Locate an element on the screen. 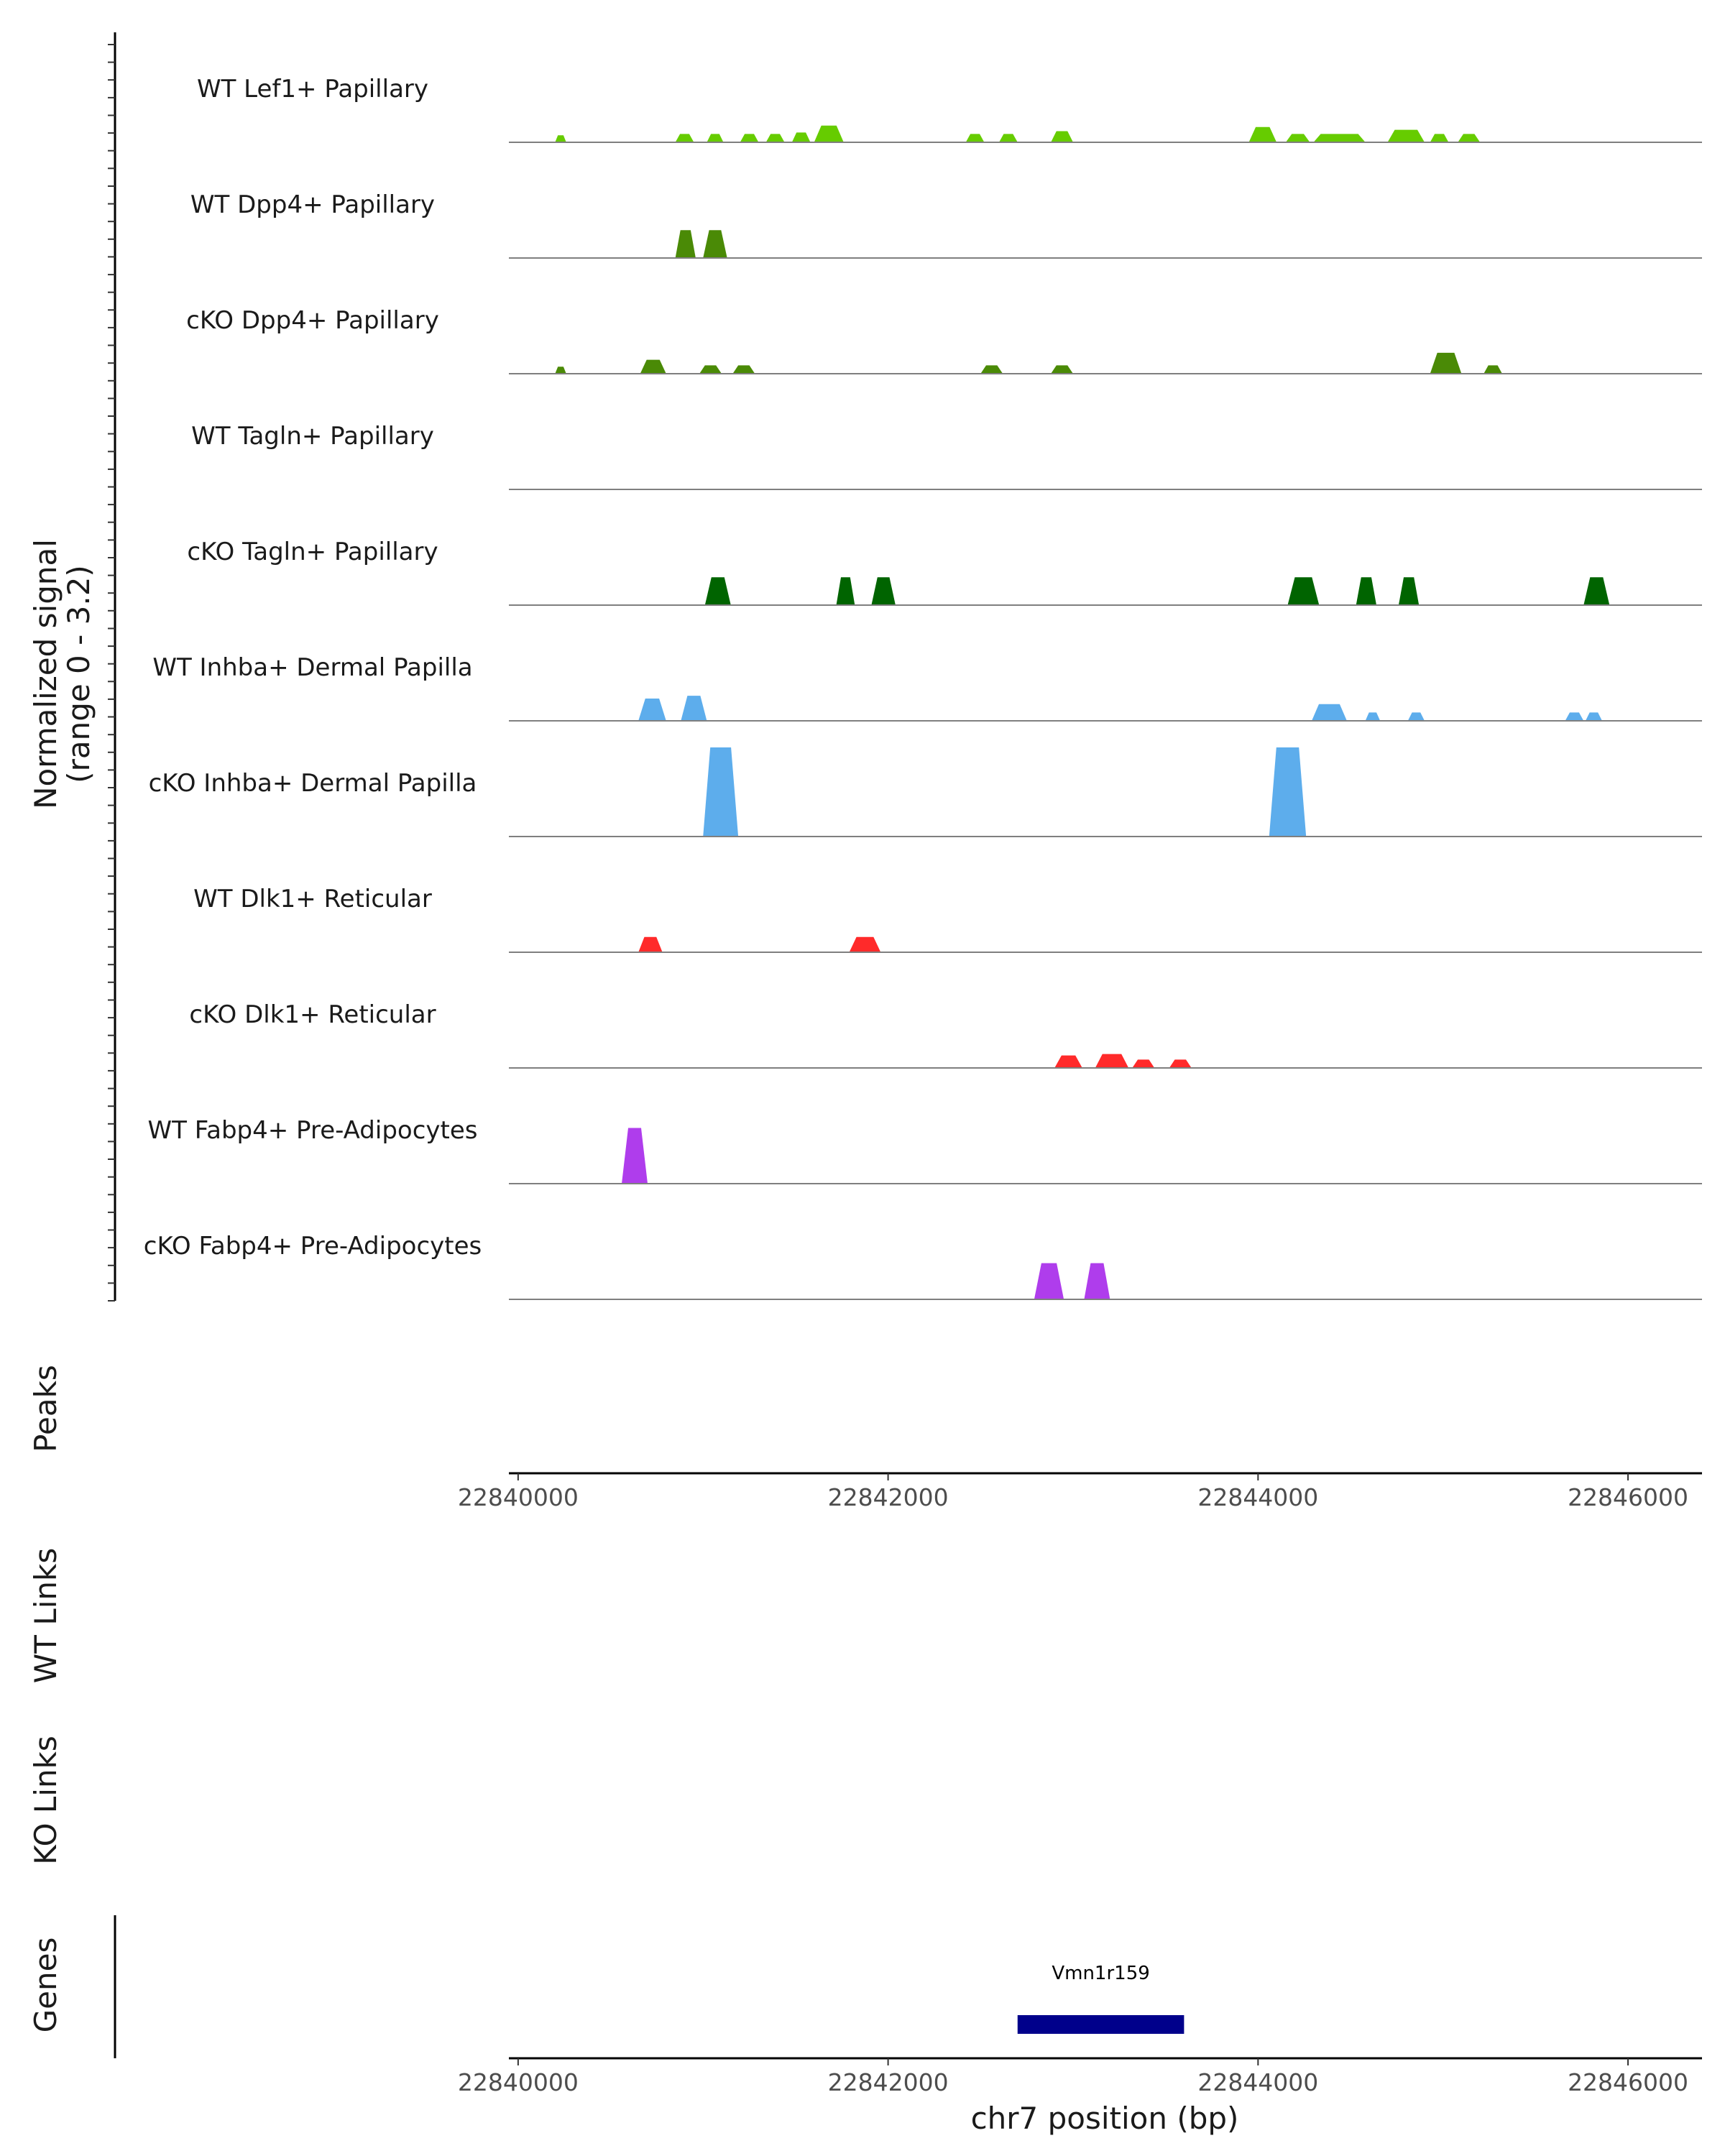  track-label: cKO Fabp4+ Pre-Adipocytes is located at coordinates (313, 1246).